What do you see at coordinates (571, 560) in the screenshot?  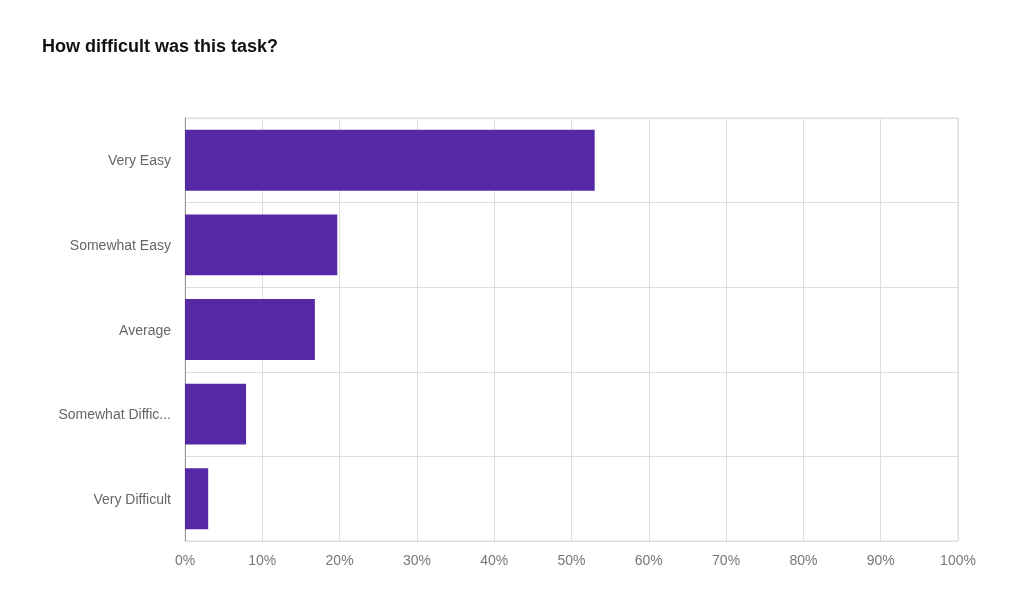 I see `x-tick-label: 50%` at bounding box center [571, 560].